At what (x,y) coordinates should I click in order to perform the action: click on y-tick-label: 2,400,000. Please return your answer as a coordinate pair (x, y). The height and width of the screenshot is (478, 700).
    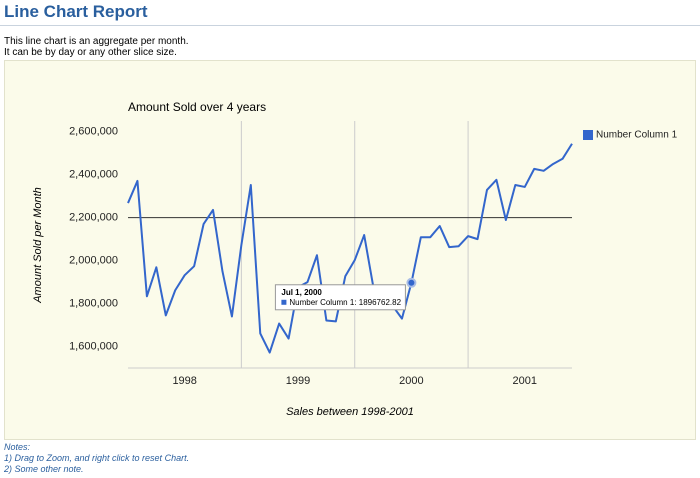
    Looking at the image, I should click on (93, 175).